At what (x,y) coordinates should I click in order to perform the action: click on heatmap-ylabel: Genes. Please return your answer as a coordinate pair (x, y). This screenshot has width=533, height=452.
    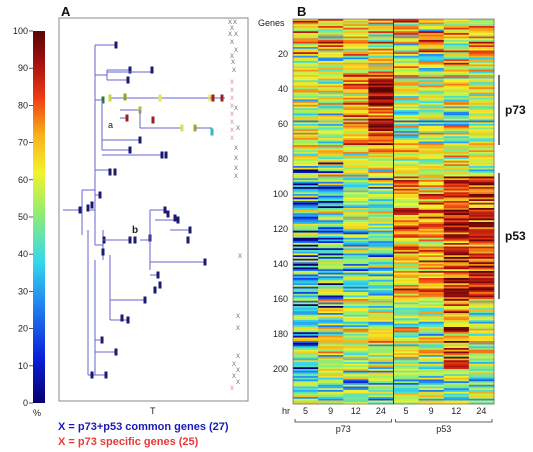
    Looking at the image, I should click on (271, 23).